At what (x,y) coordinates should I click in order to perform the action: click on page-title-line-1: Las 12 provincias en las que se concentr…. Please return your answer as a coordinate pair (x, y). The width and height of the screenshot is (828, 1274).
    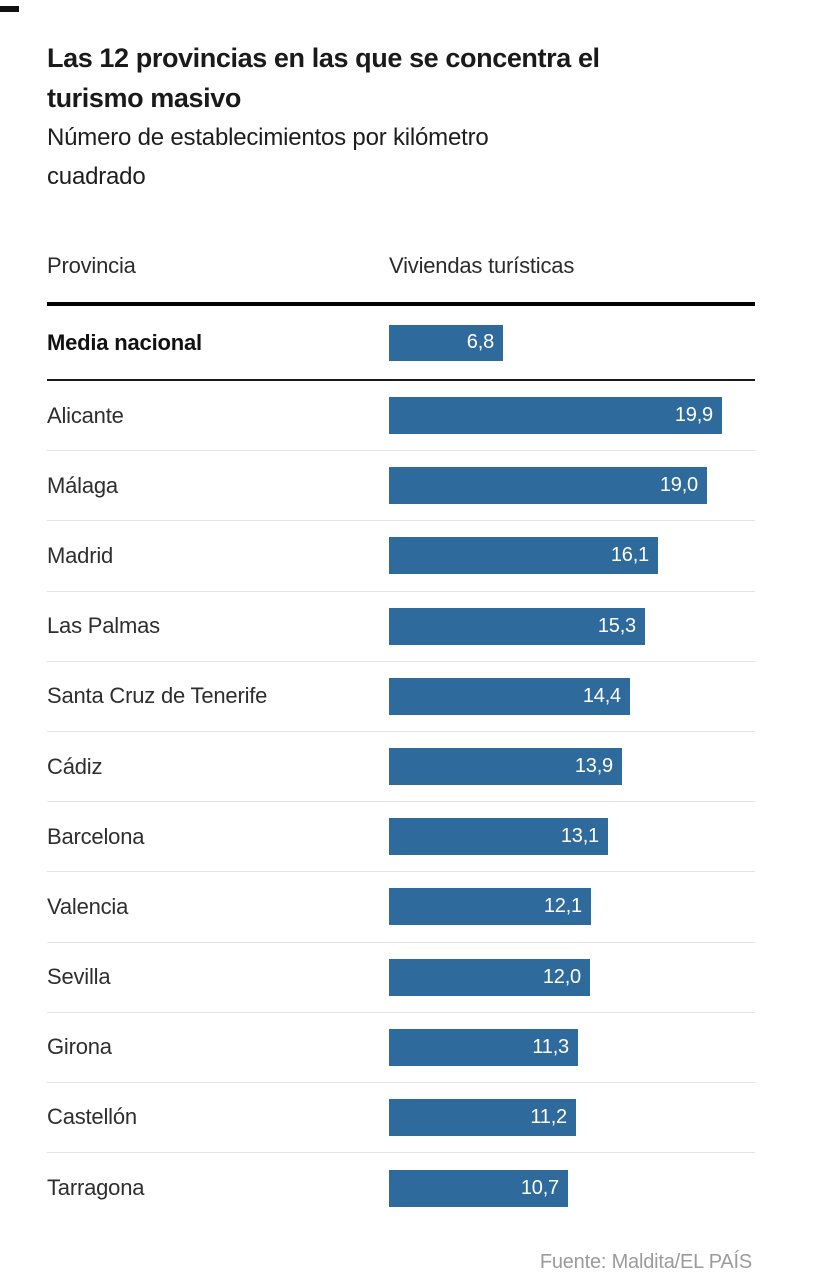
    Looking at the image, I should click on (323, 58).